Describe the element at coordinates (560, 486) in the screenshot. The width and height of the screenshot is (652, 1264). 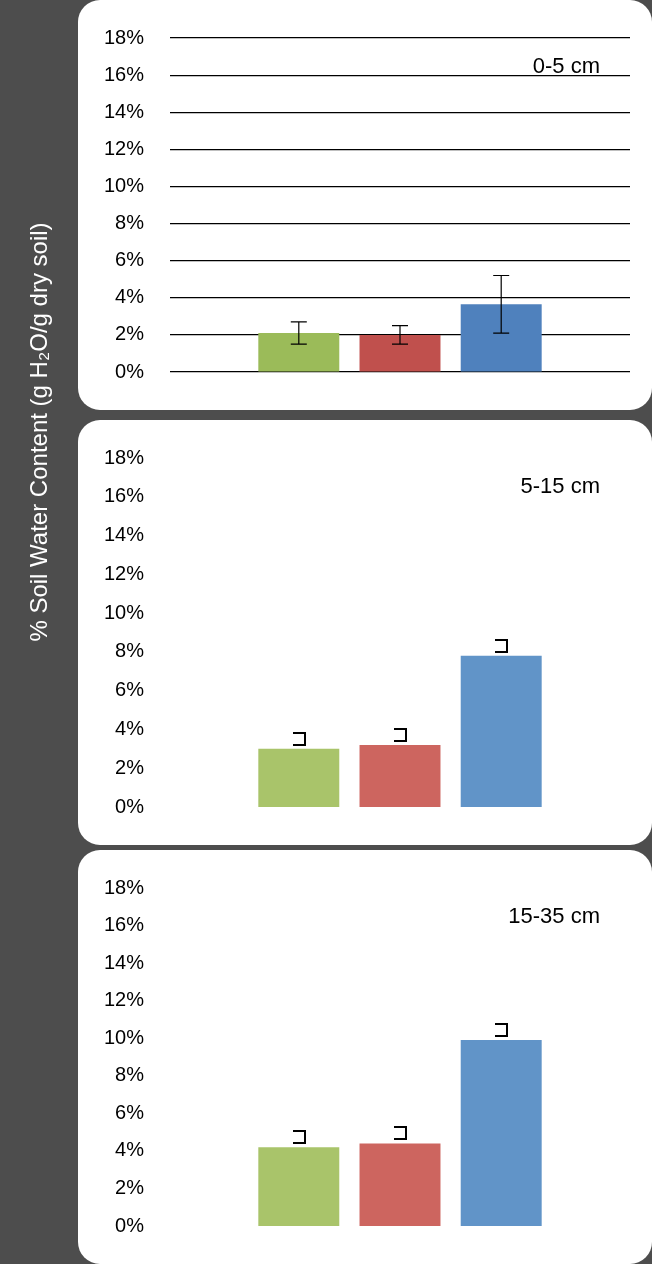
I see `text: 5-15 cm` at that location.